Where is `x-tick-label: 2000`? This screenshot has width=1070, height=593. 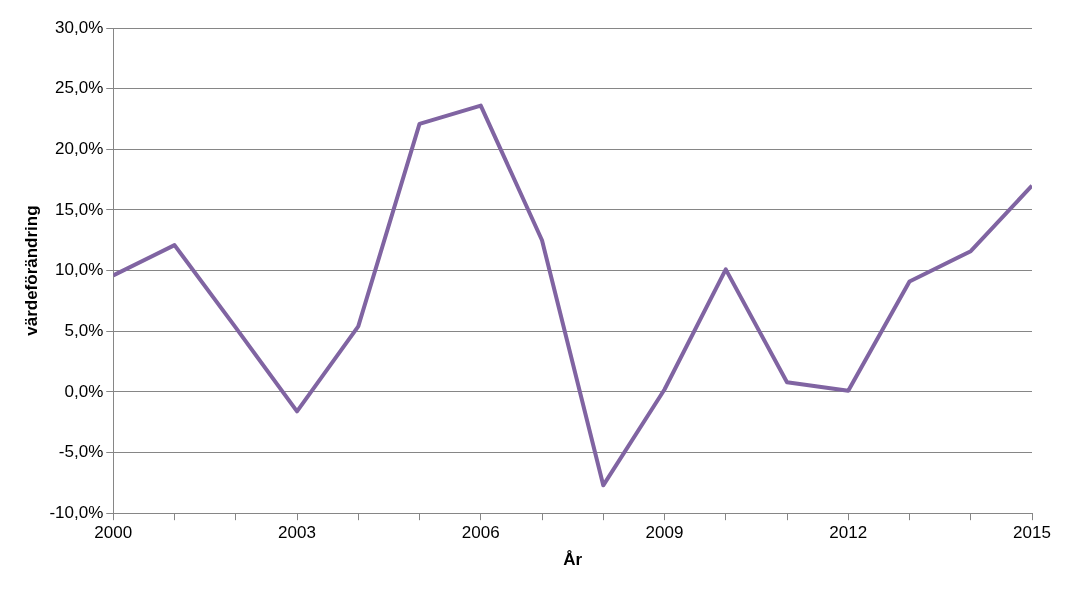
x-tick-label: 2000 is located at coordinates (113, 533).